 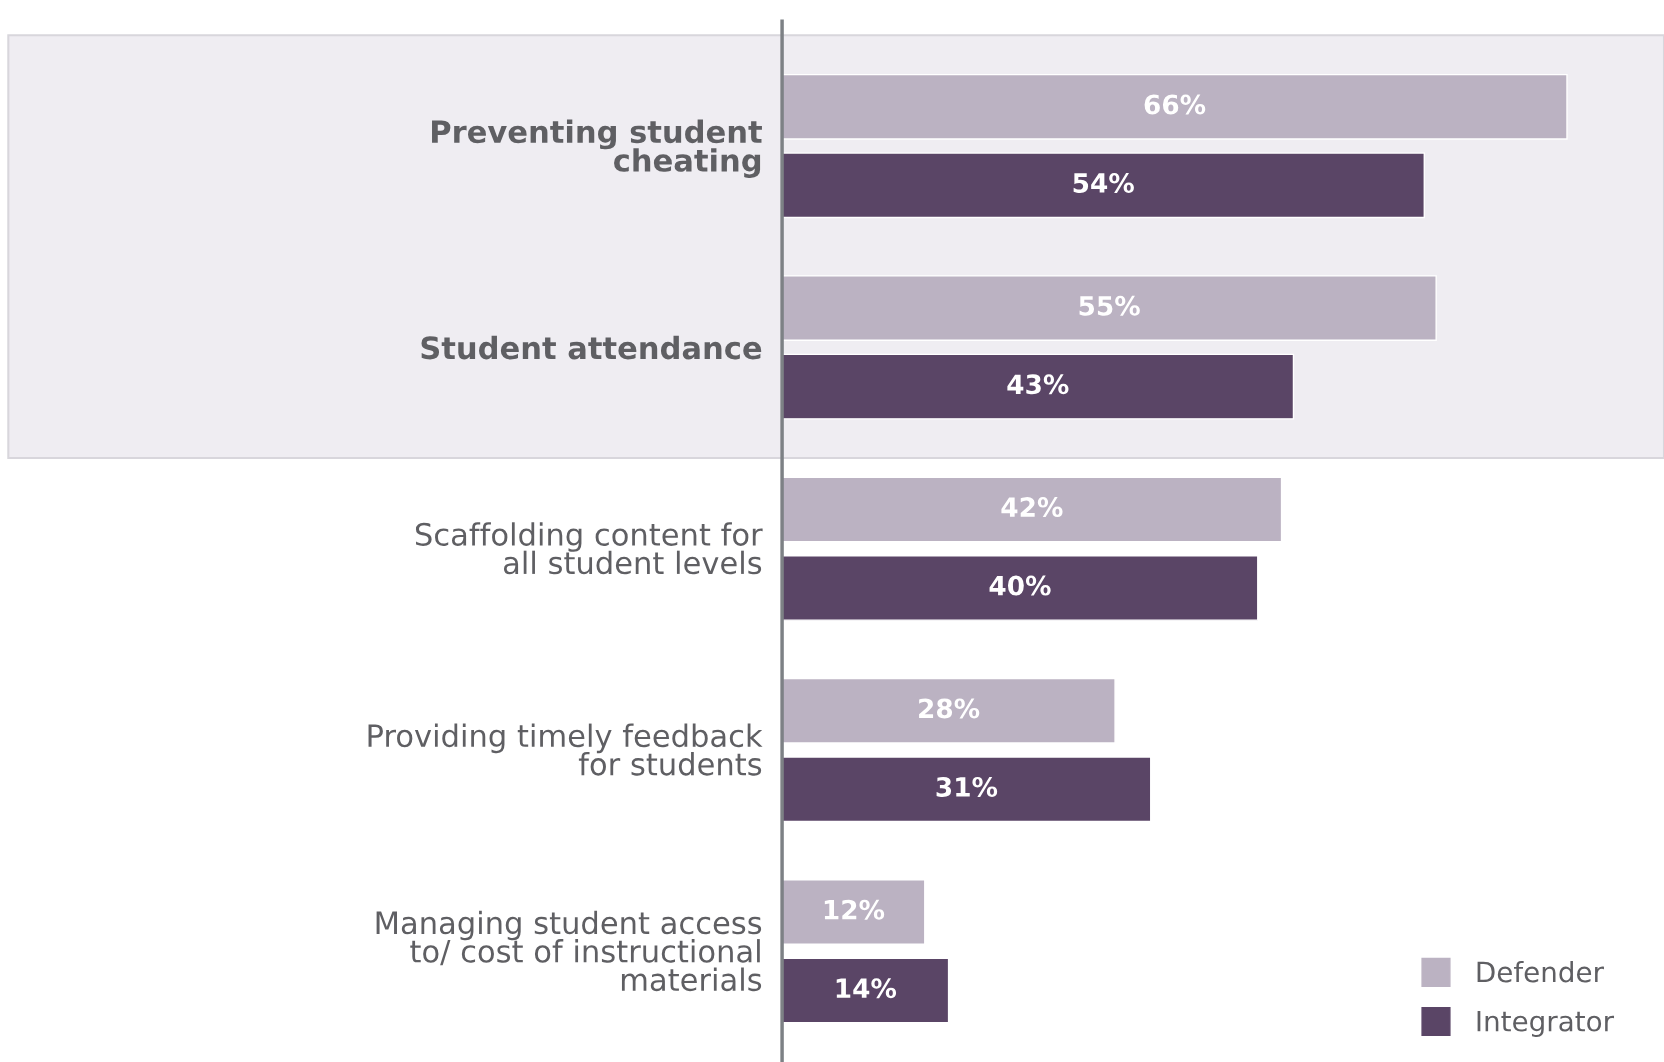 What do you see at coordinates (1540, 972) in the screenshot?
I see `legend-label: Defender` at bounding box center [1540, 972].